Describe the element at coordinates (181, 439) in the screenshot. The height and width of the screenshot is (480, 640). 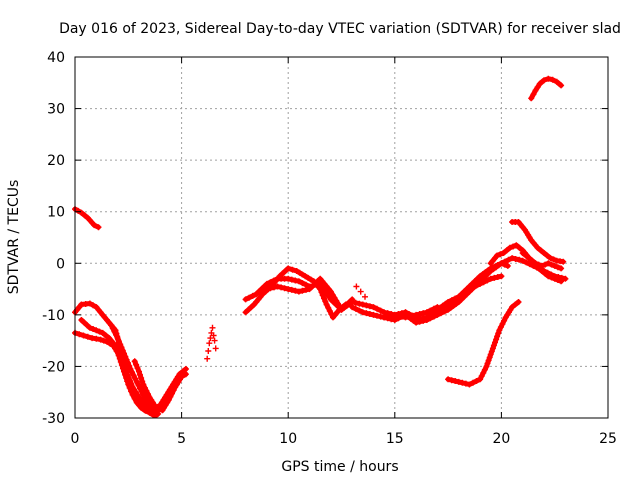
I see `x-tick-label: 5` at that location.